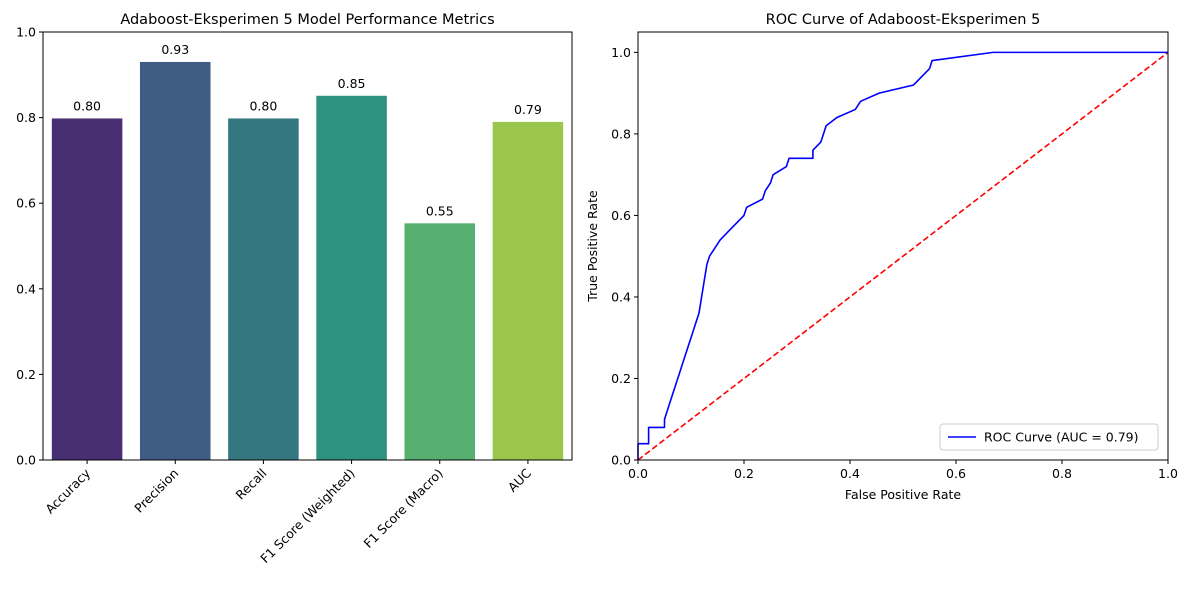 The height and width of the screenshot is (590, 1189). What do you see at coordinates (26, 374) in the screenshot?
I see `bar-y-tick-label: 0.2` at bounding box center [26, 374].